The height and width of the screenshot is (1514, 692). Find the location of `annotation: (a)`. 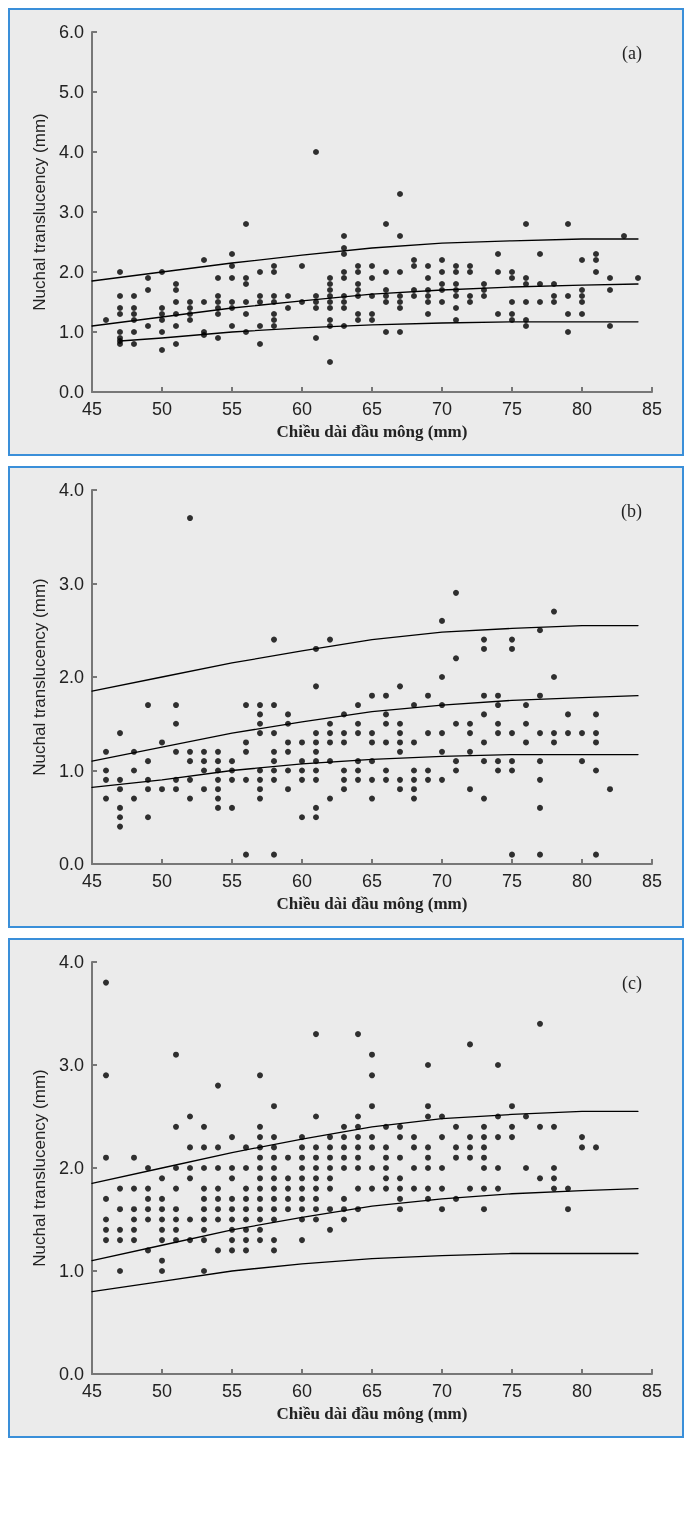

annotation: (a) is located at coordinates (632, 53).